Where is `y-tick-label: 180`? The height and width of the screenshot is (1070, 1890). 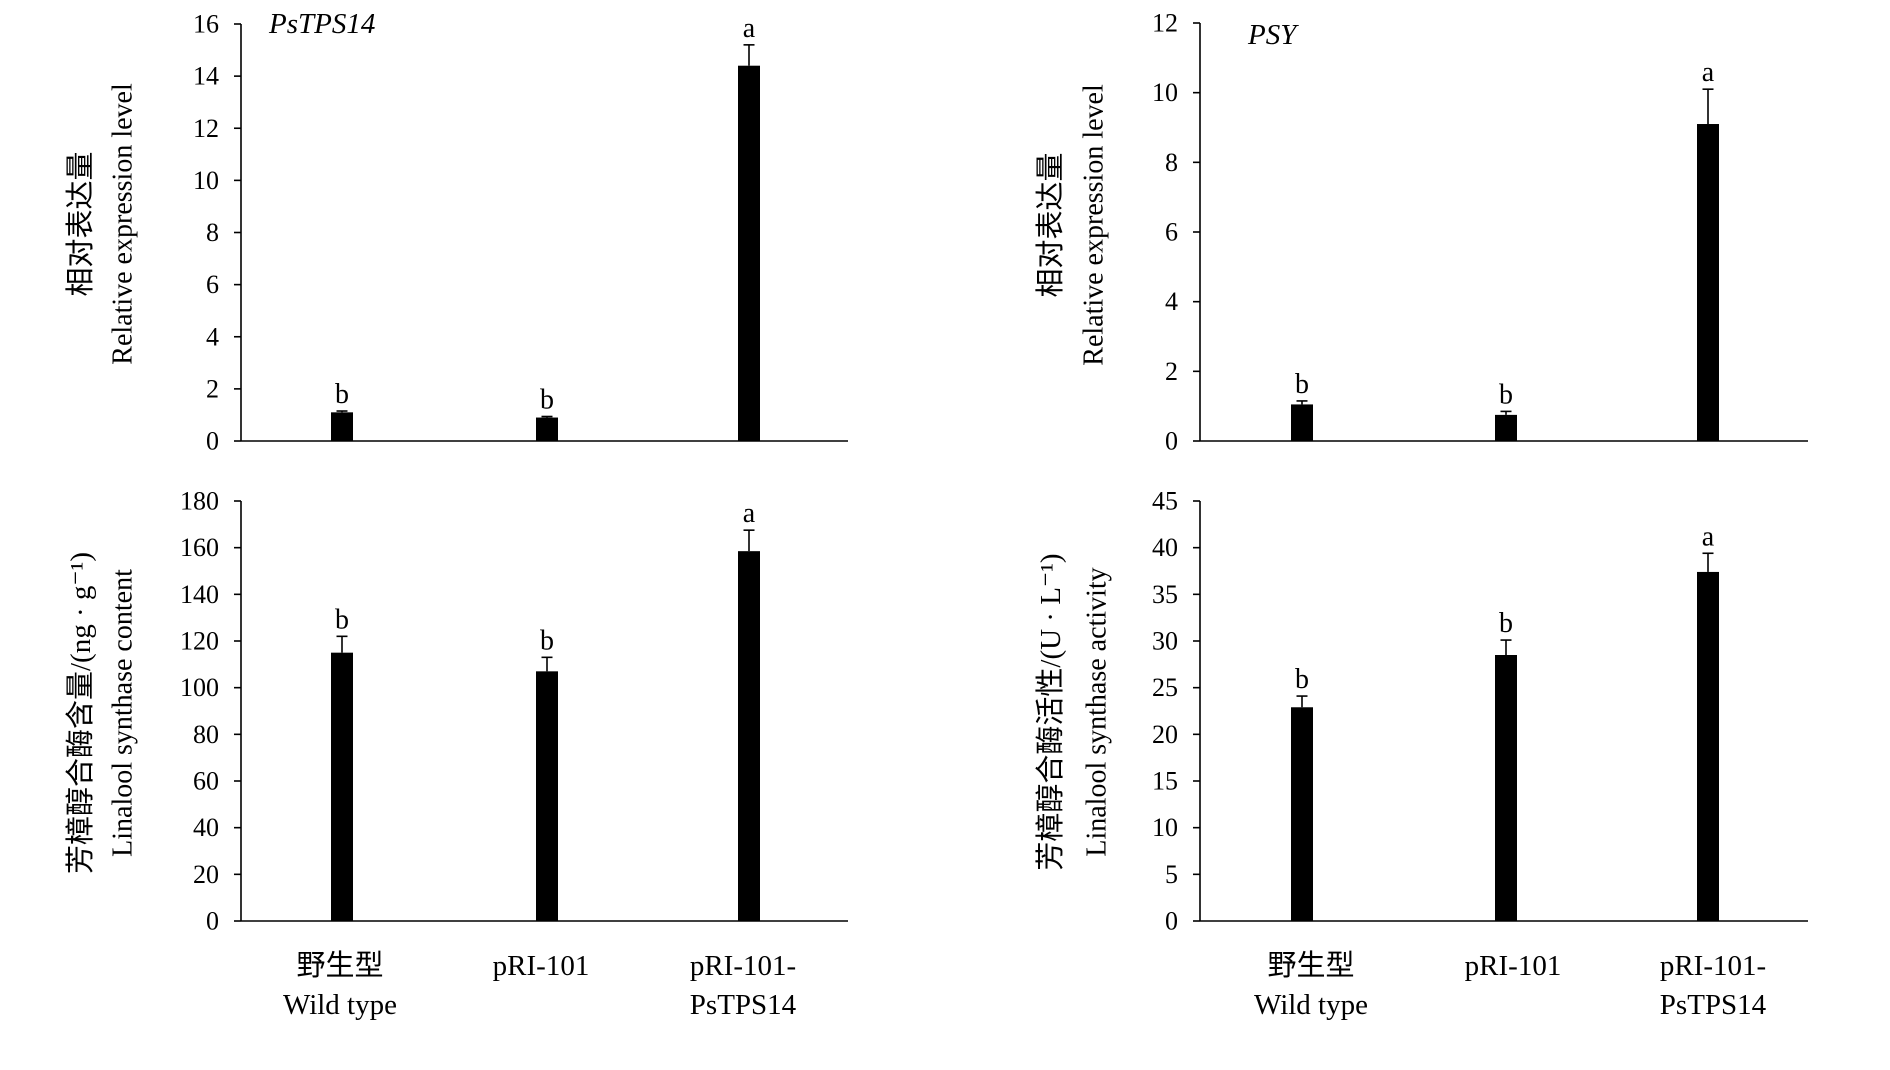
y-tick-label: 180 is located at coordinates (199, 501).